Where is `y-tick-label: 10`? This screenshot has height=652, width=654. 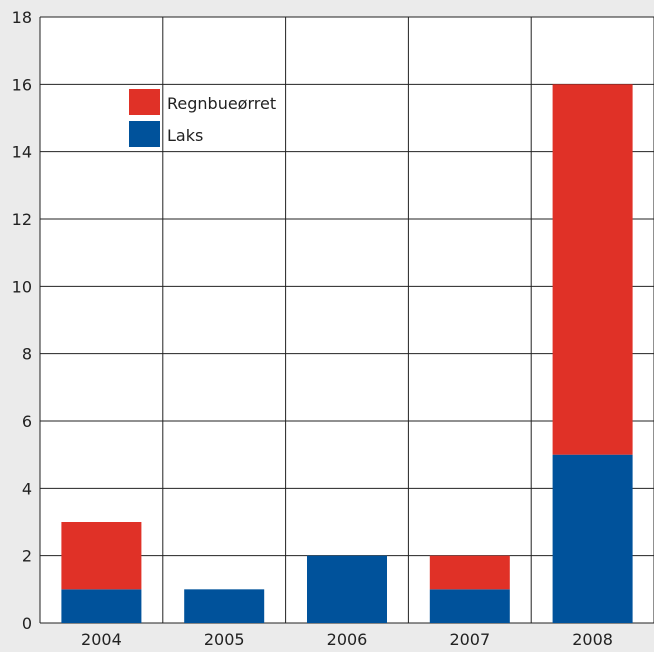
y-tick-label: 10 is located at coordinates (22, 286).